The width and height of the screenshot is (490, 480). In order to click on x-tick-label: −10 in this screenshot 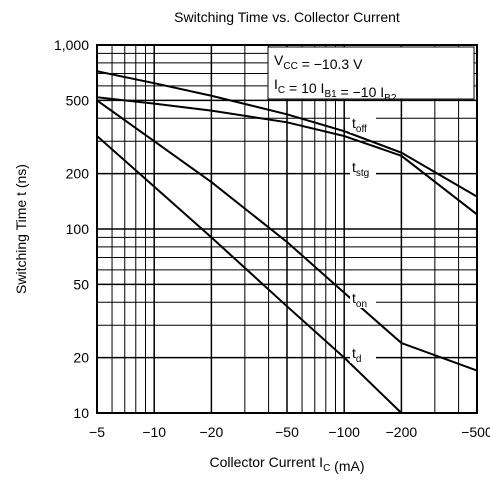, I will do `click(154, 432)`.